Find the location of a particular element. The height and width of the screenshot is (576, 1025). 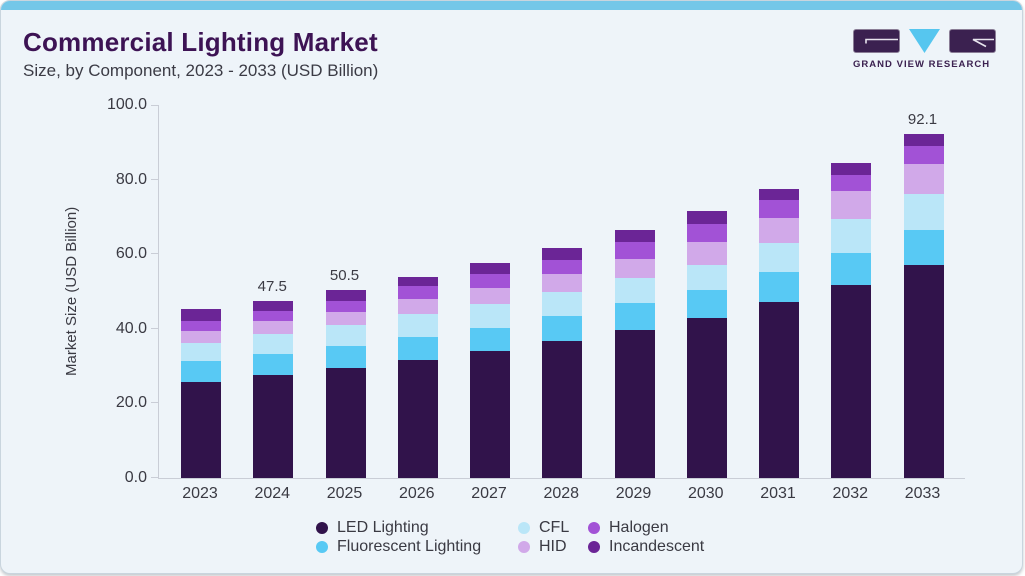

bar-group-2028 is located at coordinates (562, 362).